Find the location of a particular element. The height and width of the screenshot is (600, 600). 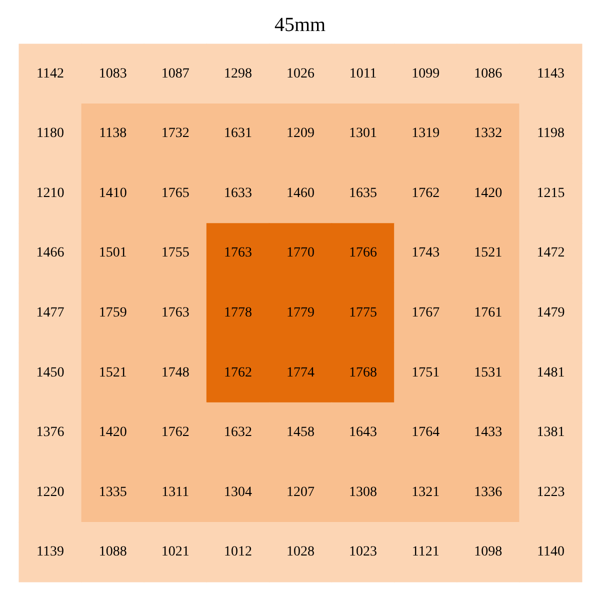

data-label: 1023 is located at coordinates (363, 552).